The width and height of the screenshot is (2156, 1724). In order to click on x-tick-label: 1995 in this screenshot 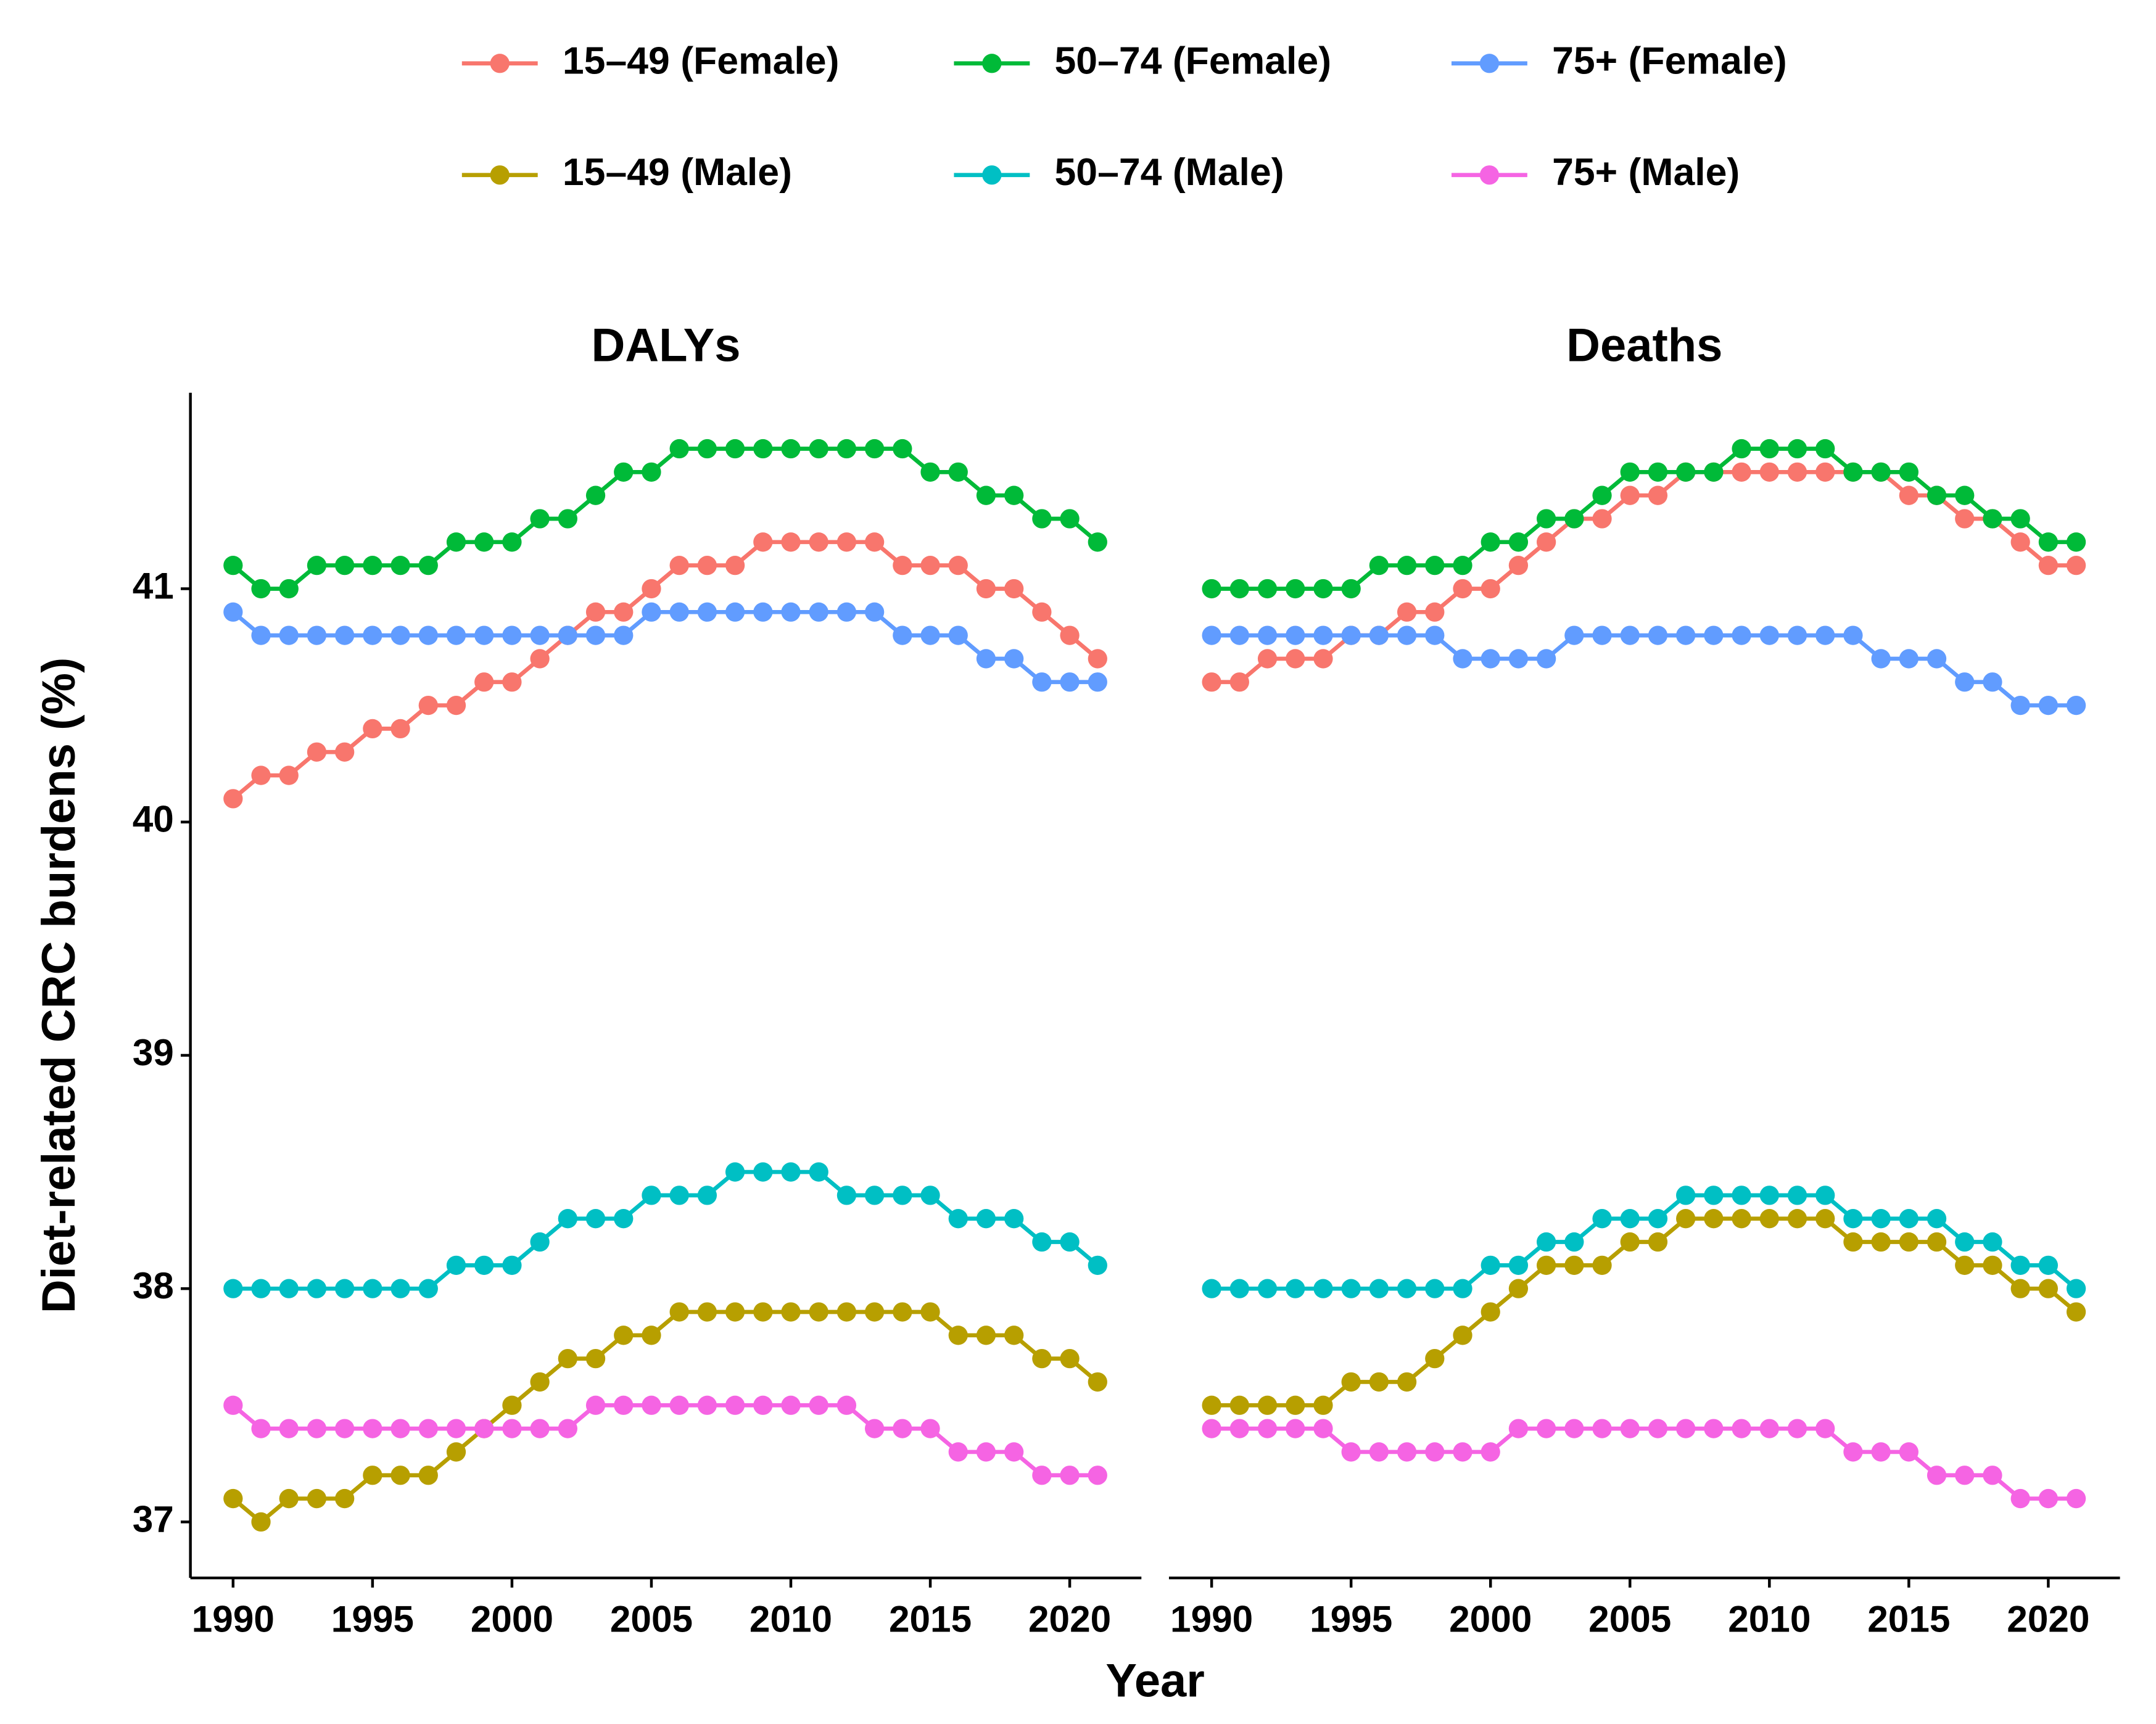, I will do `click(373, 1619)`.